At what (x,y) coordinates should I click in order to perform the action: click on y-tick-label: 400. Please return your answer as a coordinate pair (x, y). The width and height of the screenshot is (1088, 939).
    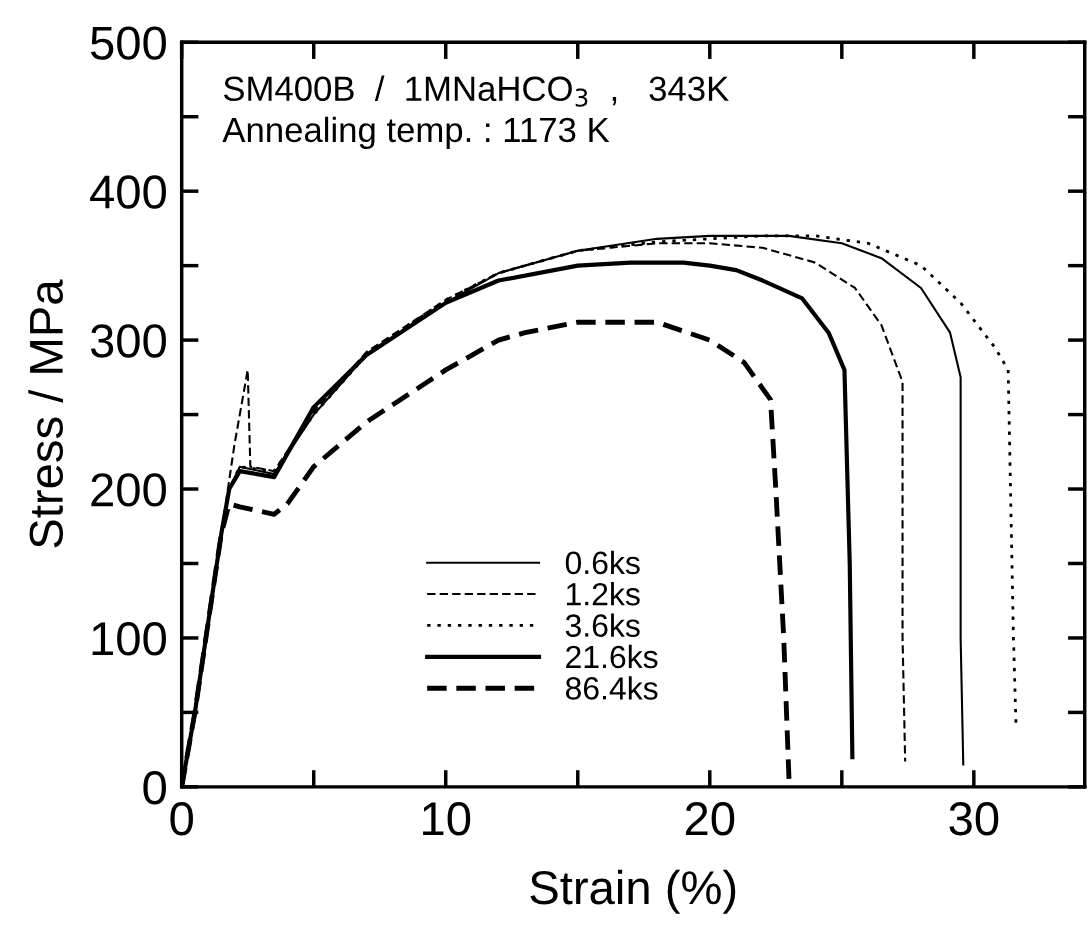
    Looking at the image, I should click on (128, 192).